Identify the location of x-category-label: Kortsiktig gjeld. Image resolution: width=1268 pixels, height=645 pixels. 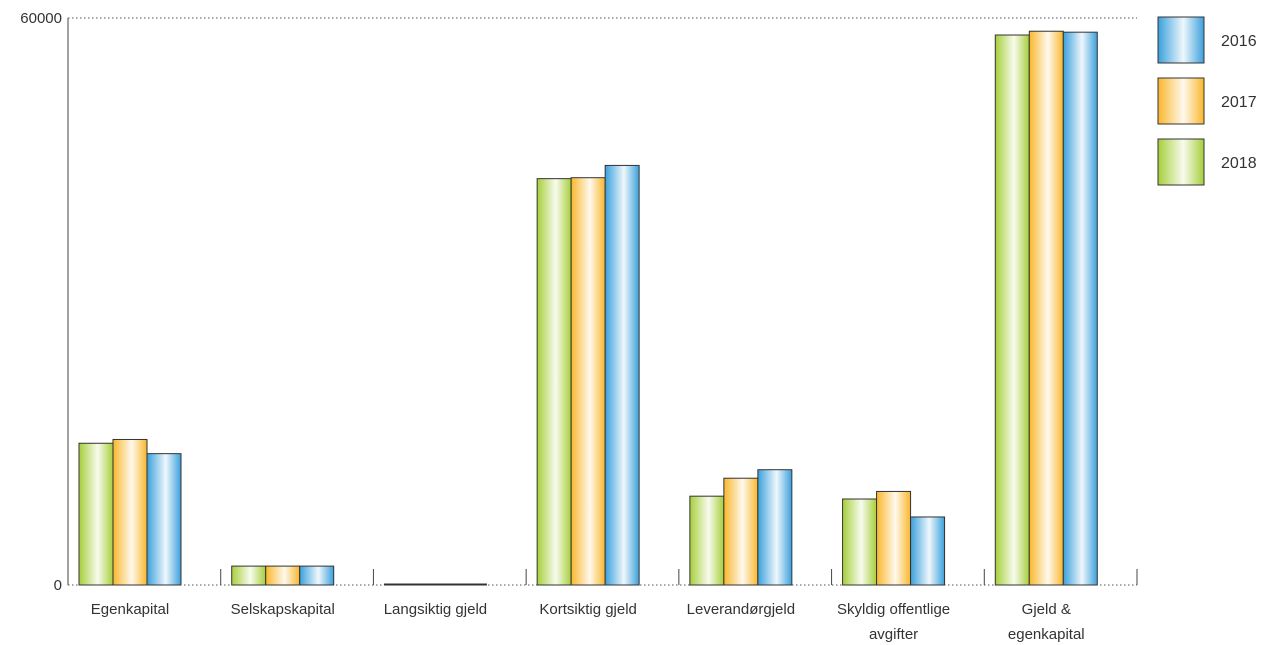
(588, 609).